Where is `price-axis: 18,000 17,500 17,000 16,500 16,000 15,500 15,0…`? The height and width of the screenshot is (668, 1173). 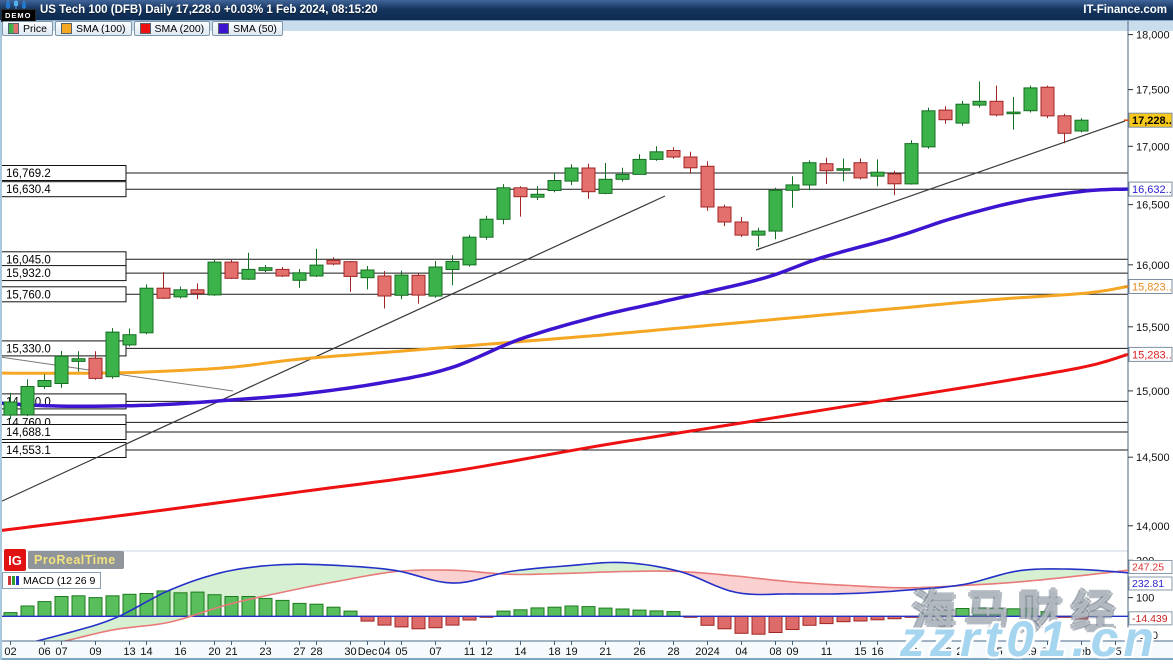 price-axis: 18,000 17,500 17,000 16,500 16,000 15,500 15,0… is located at coordinates (1148, 339).